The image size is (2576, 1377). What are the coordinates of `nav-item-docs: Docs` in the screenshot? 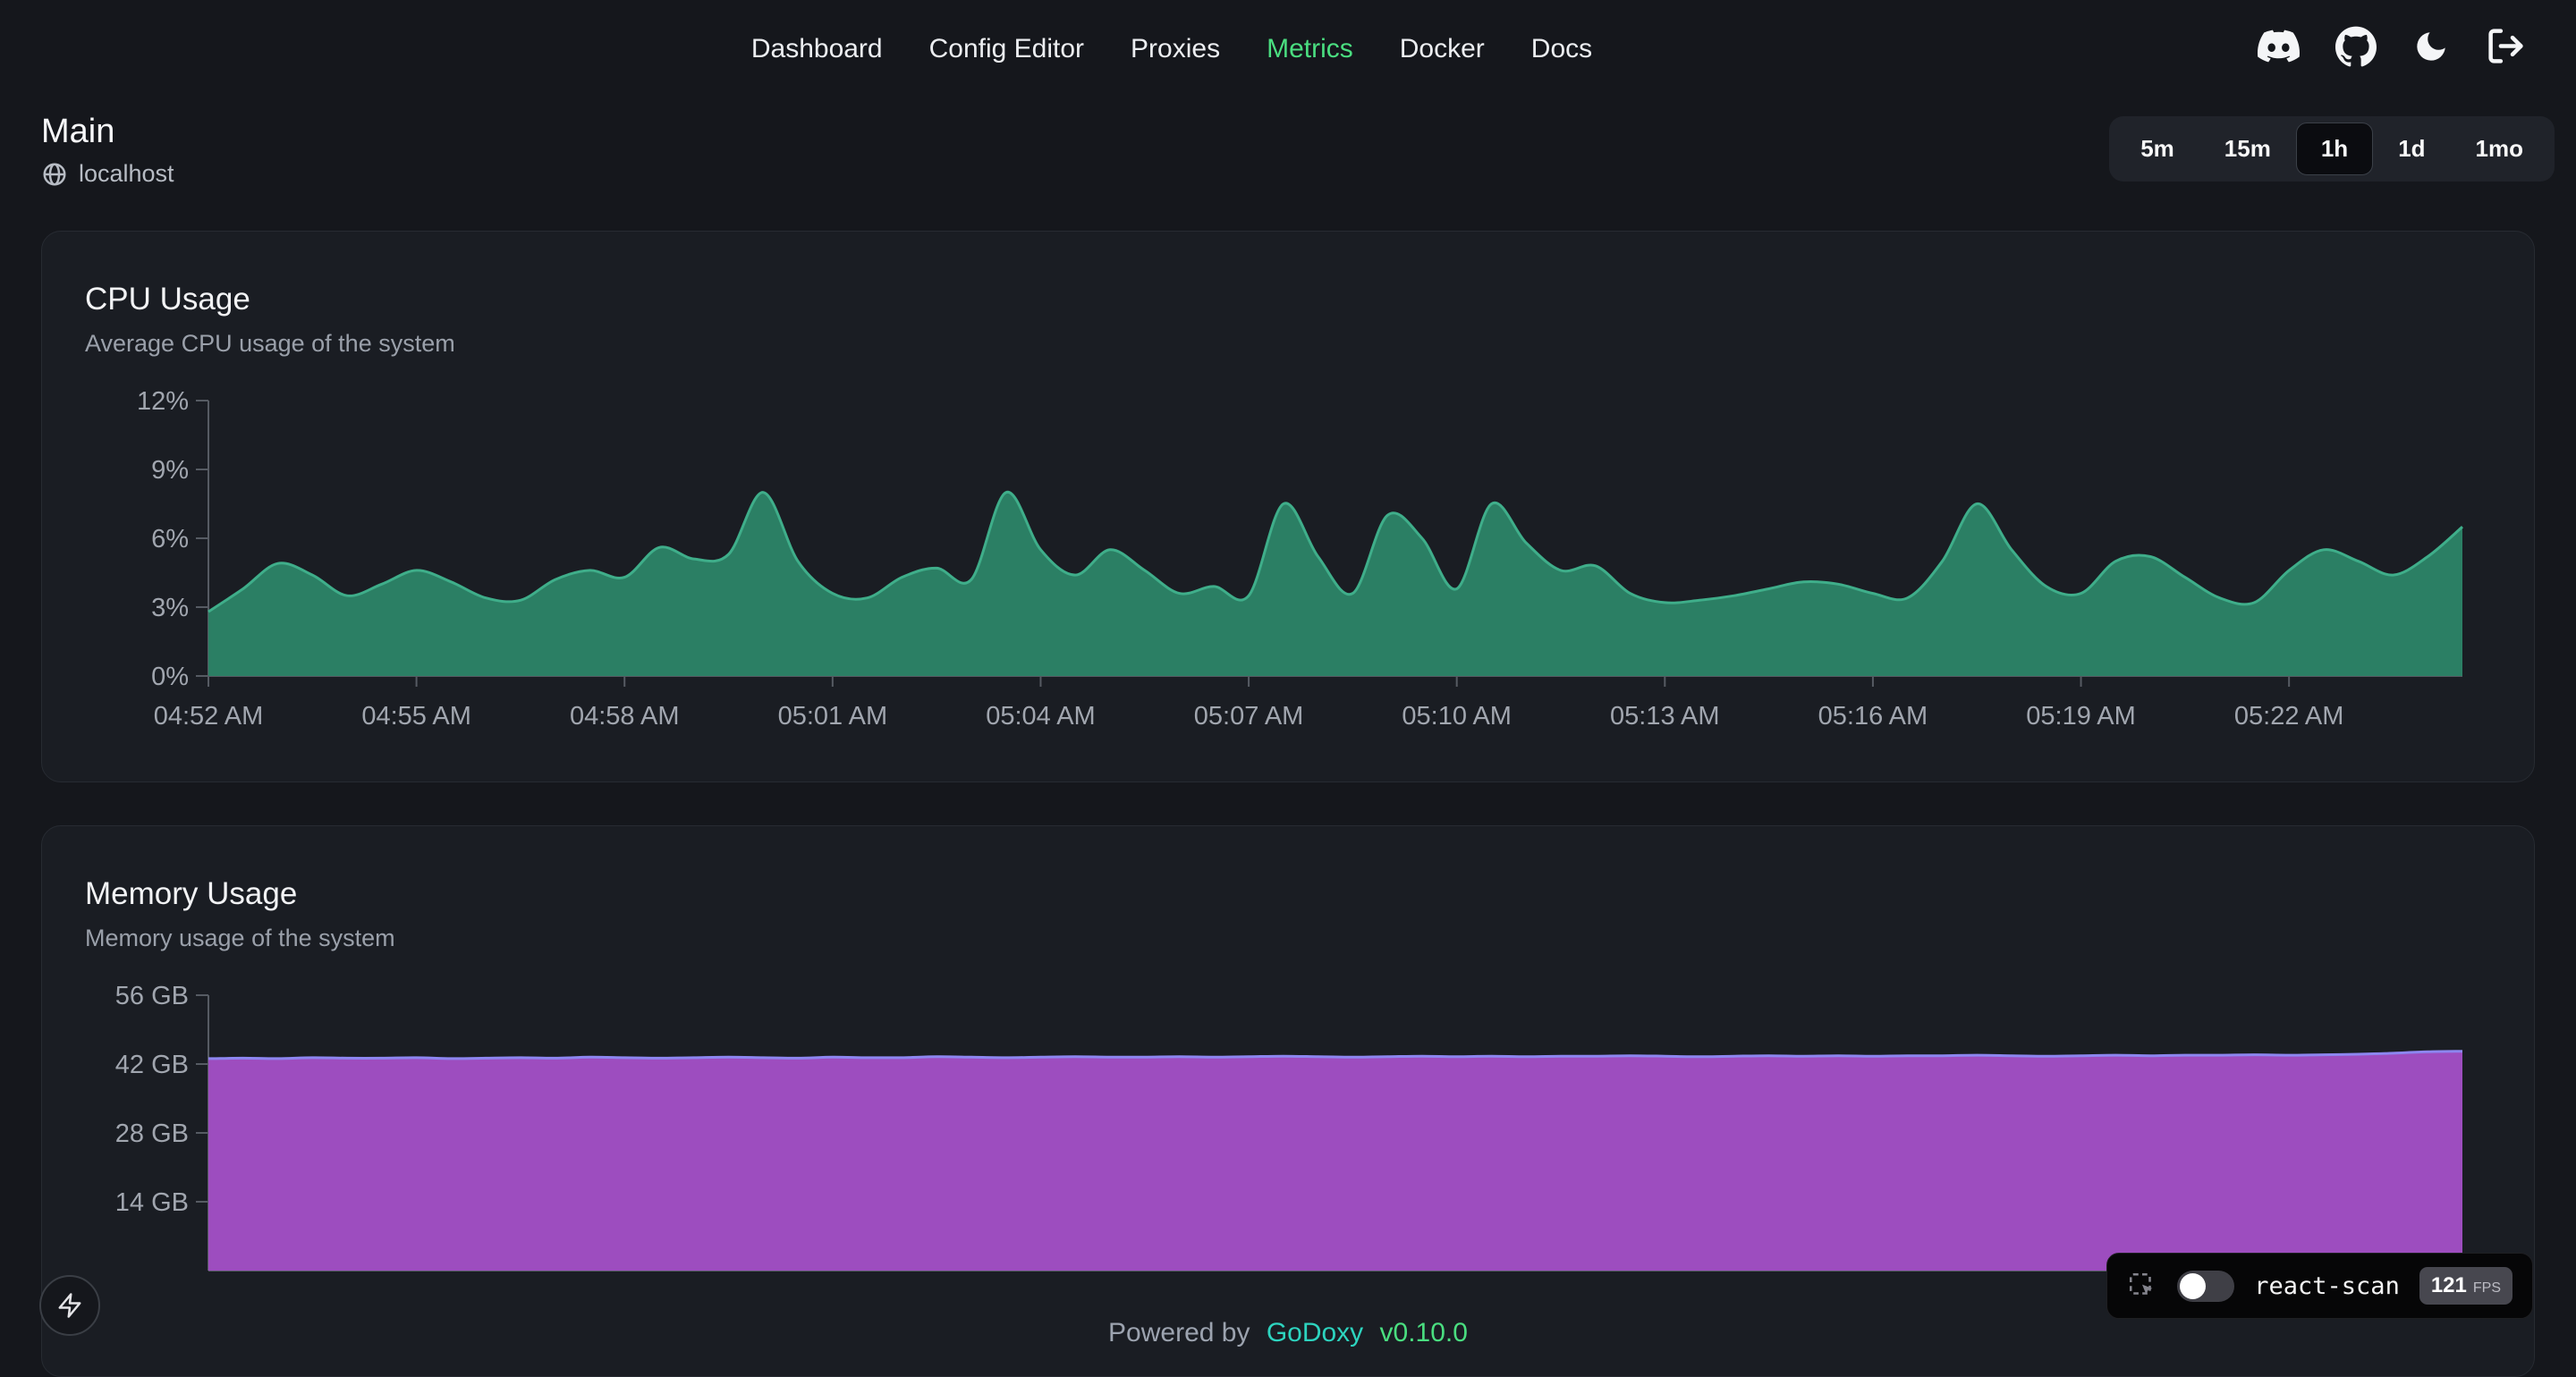 It's located at (1561, 49).